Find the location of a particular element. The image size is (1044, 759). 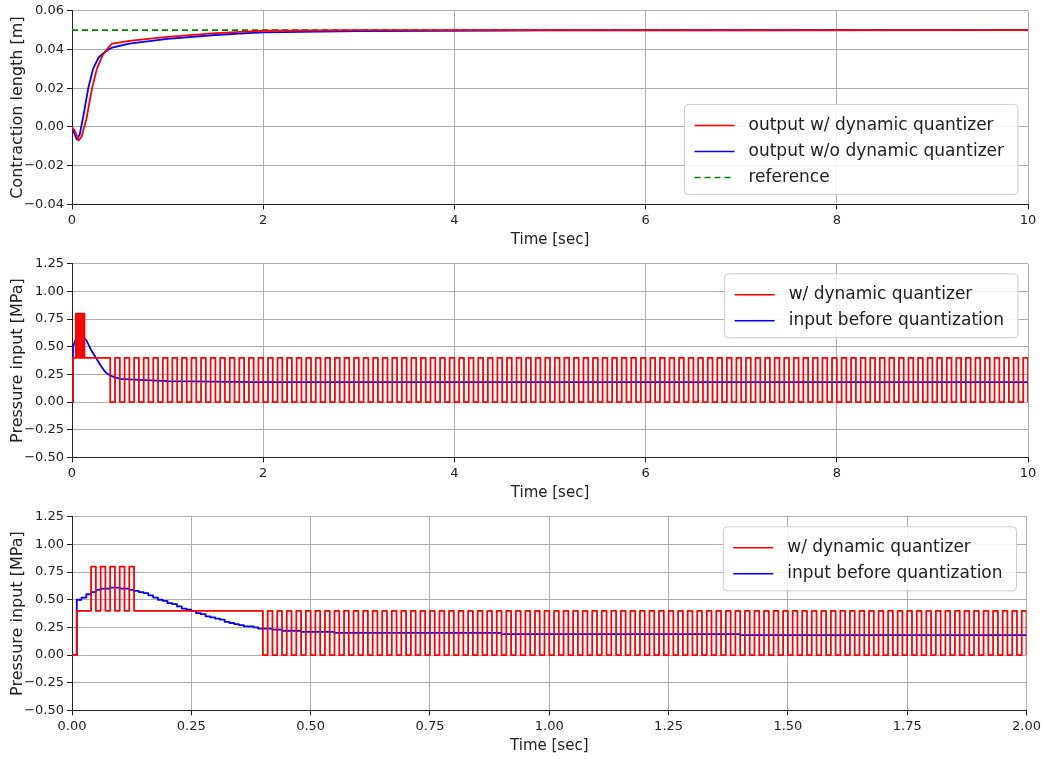

y-tick-label: 0.04 is located at coordinates (49, 48).